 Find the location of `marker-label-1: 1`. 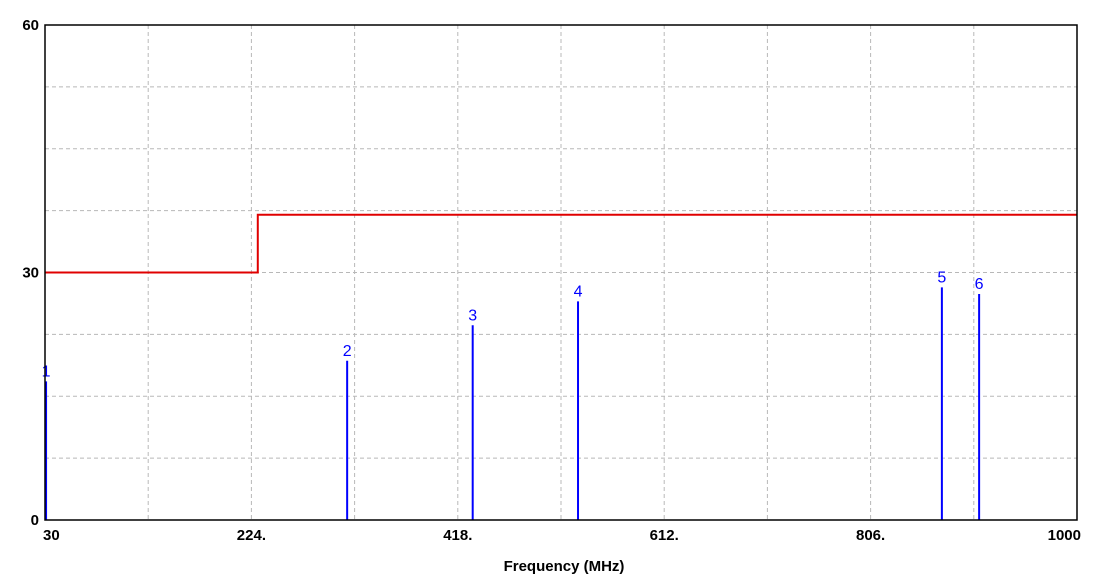

marker-label-1: 1 is located at coordinates (46, 371).